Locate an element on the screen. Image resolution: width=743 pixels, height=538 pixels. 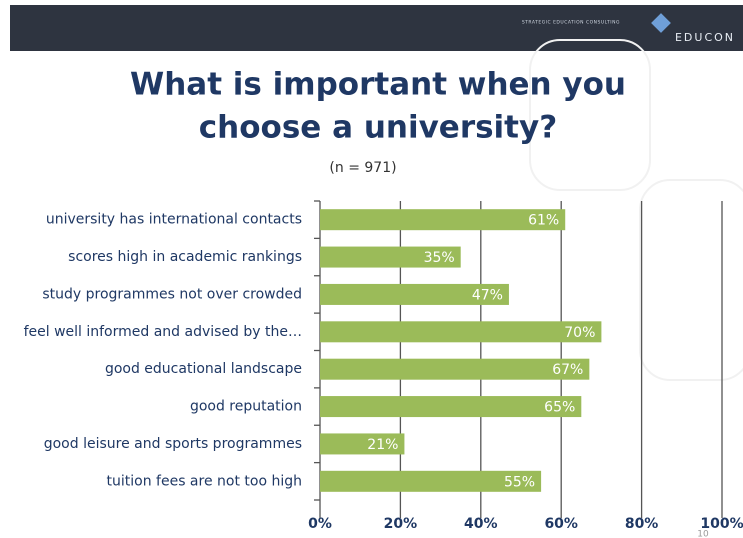
value-label: 55% is located at coordinates (519, 482).